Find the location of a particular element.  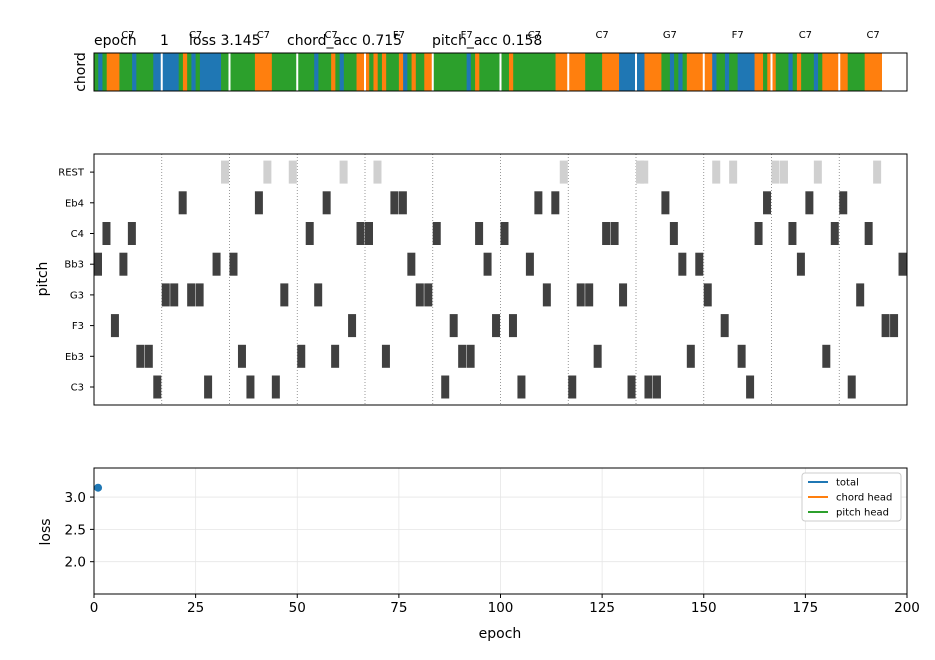

pitch-axis-label: pitch is located at coordinates (43, 279).